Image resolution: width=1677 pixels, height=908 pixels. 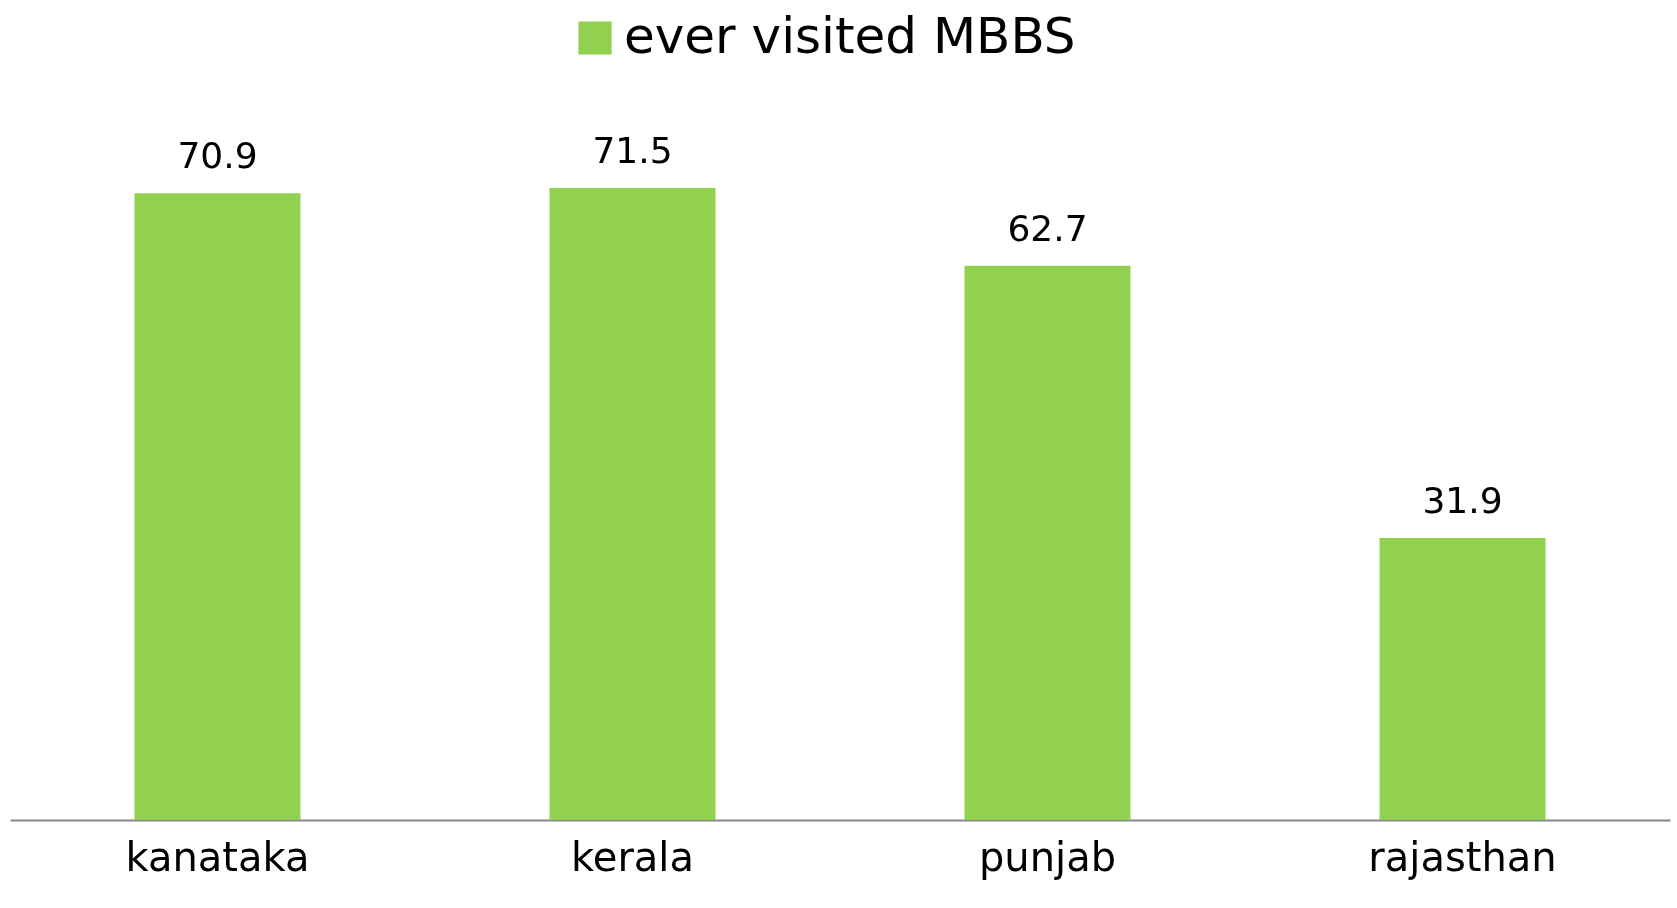 What do you see at coordinates (1047, 228) in the screenshot?
I see `data-label: 62.7` at bounding box center [1047, 228].